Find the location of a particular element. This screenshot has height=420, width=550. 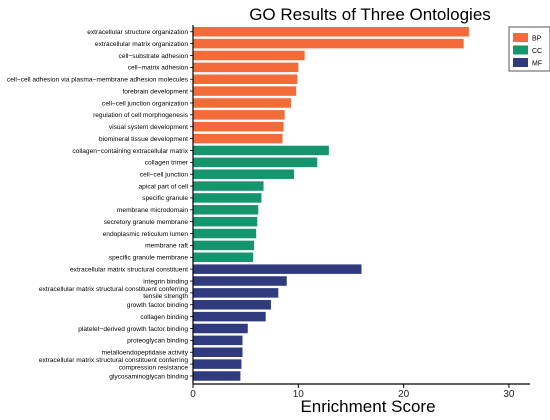

category-label-26: proteoglycan binding is located at coordinates (157, 341).